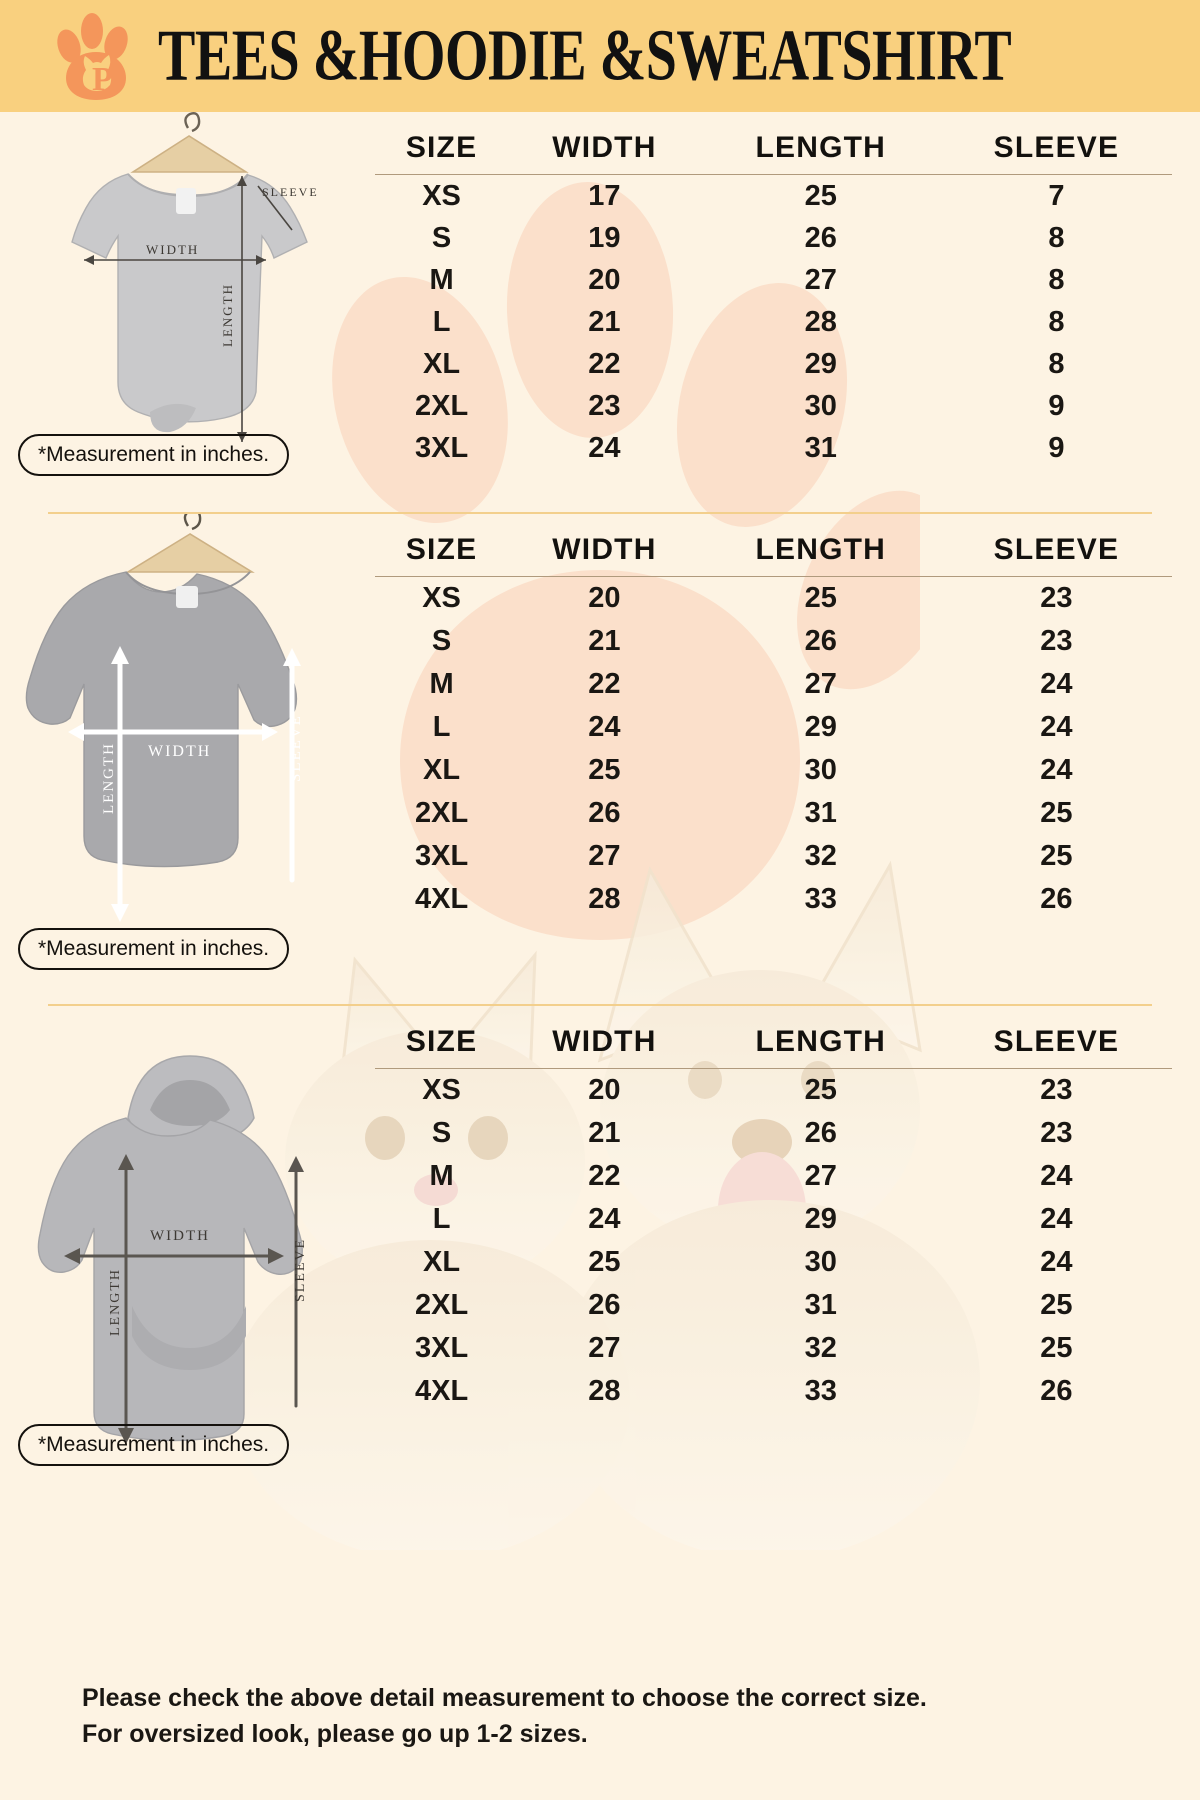 This screenshot has height=1800, width=1200. I want to click on cell-length: 28, so click(820, 321).